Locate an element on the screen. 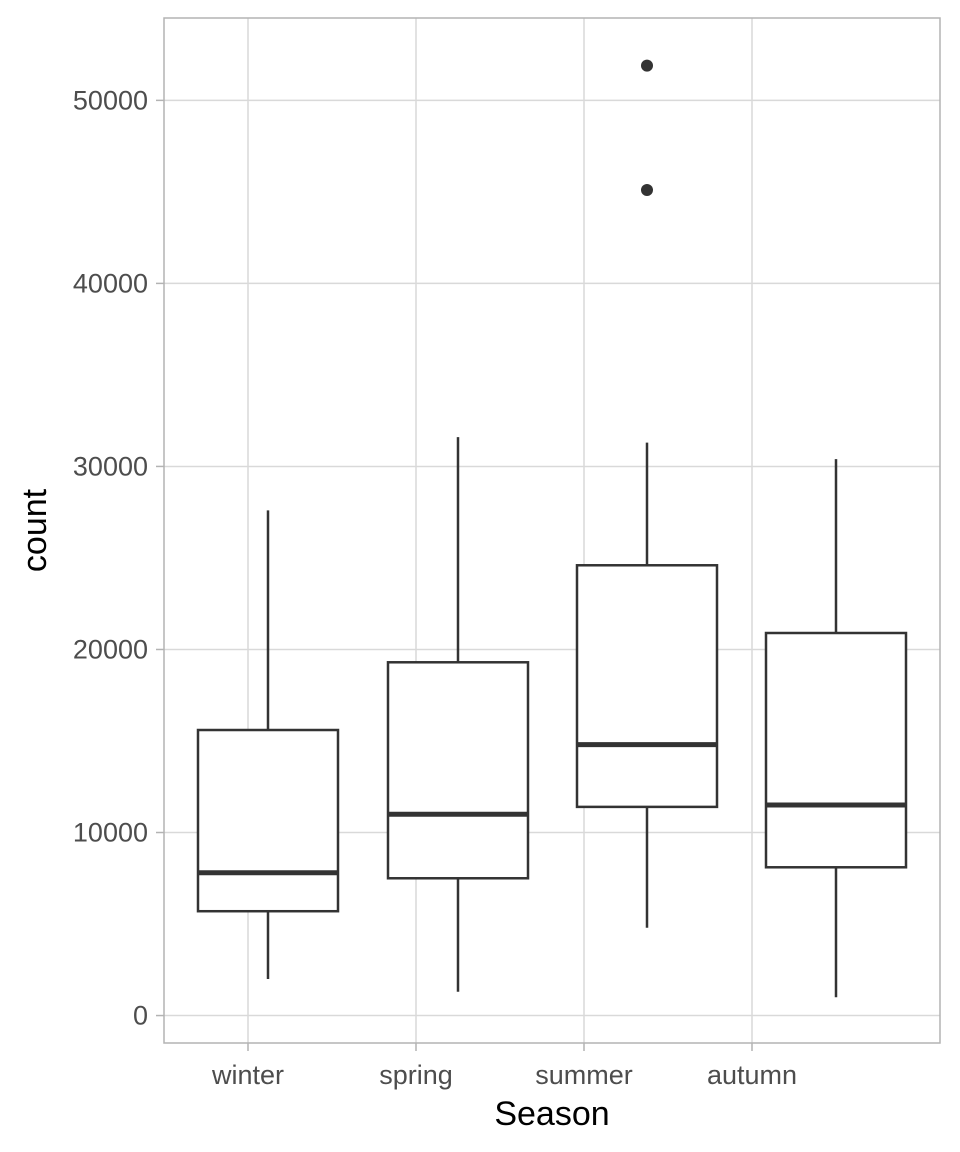 The image size is (960, 1152). y-tick-label: 0 is located at coordinates (140, 1016).